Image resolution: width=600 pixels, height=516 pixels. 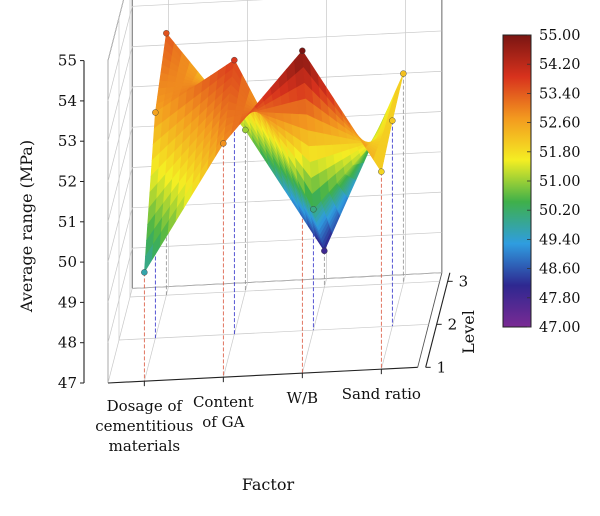 I want to click on colorbar-tick-label: 53.40, so click(x=560, y=94).